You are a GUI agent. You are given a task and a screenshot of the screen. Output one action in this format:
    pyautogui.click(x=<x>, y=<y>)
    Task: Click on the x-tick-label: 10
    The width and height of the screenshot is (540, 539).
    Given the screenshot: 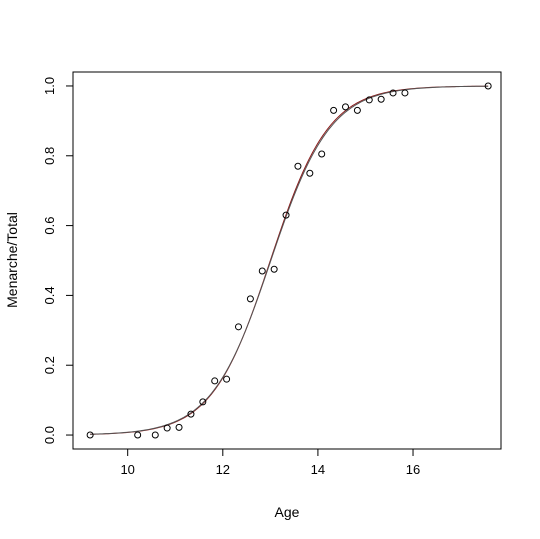 What is the action you would take?
    pyautogui.click(x=127, y=469)
    